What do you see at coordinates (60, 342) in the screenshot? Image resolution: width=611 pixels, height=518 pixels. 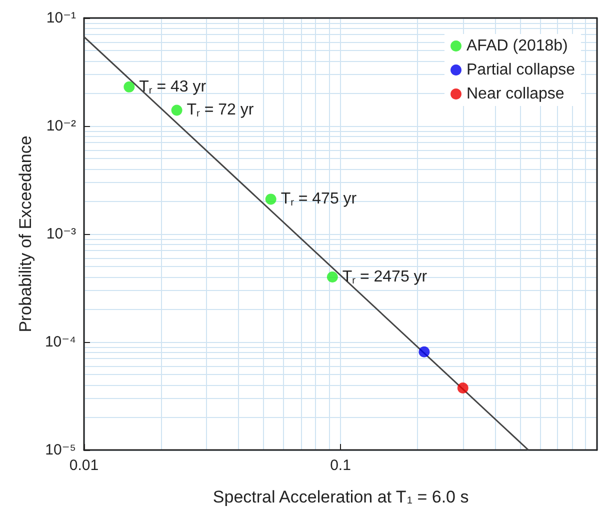 I see `y-tick-label: 10⁻⁴` at bounding box center [60, 342].